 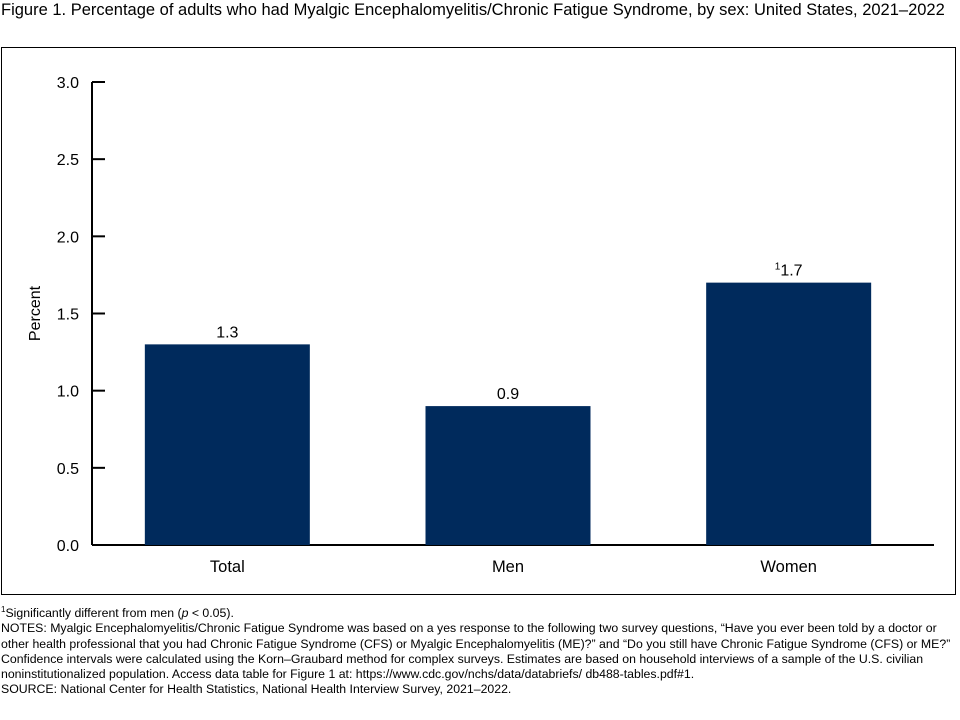 I want to click on bar-men, so click(x=508, y=475).